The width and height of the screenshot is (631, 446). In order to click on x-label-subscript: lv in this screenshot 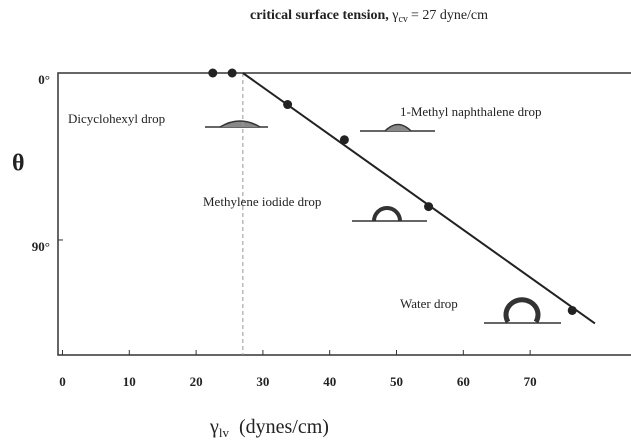, I will do `click(224, 432)`.